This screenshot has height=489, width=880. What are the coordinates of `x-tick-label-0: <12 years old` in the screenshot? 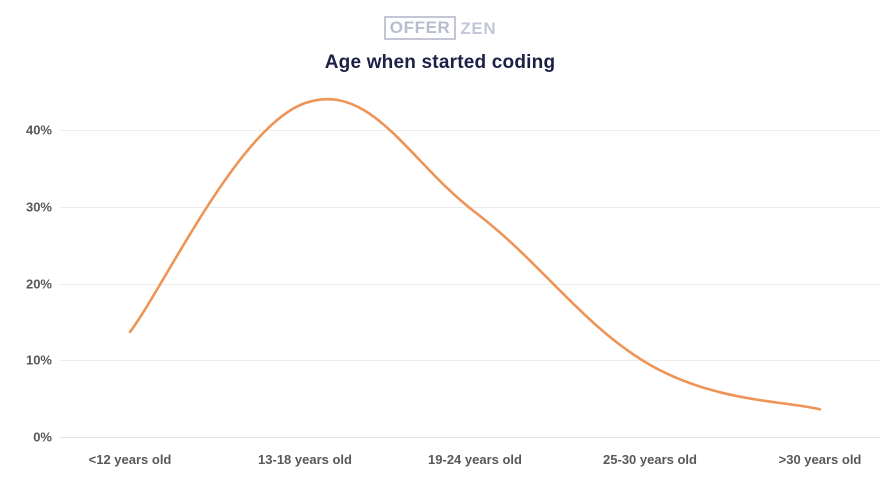 It's located at (130, 459).